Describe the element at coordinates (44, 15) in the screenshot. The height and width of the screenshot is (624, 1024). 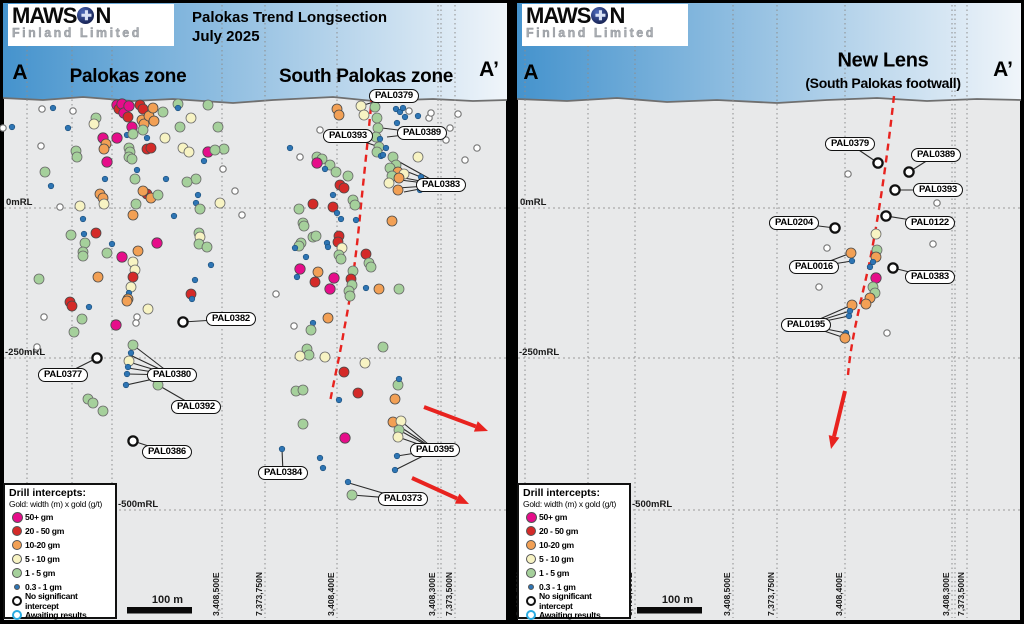
I see `logo-word-pre: MAWS` at that location.